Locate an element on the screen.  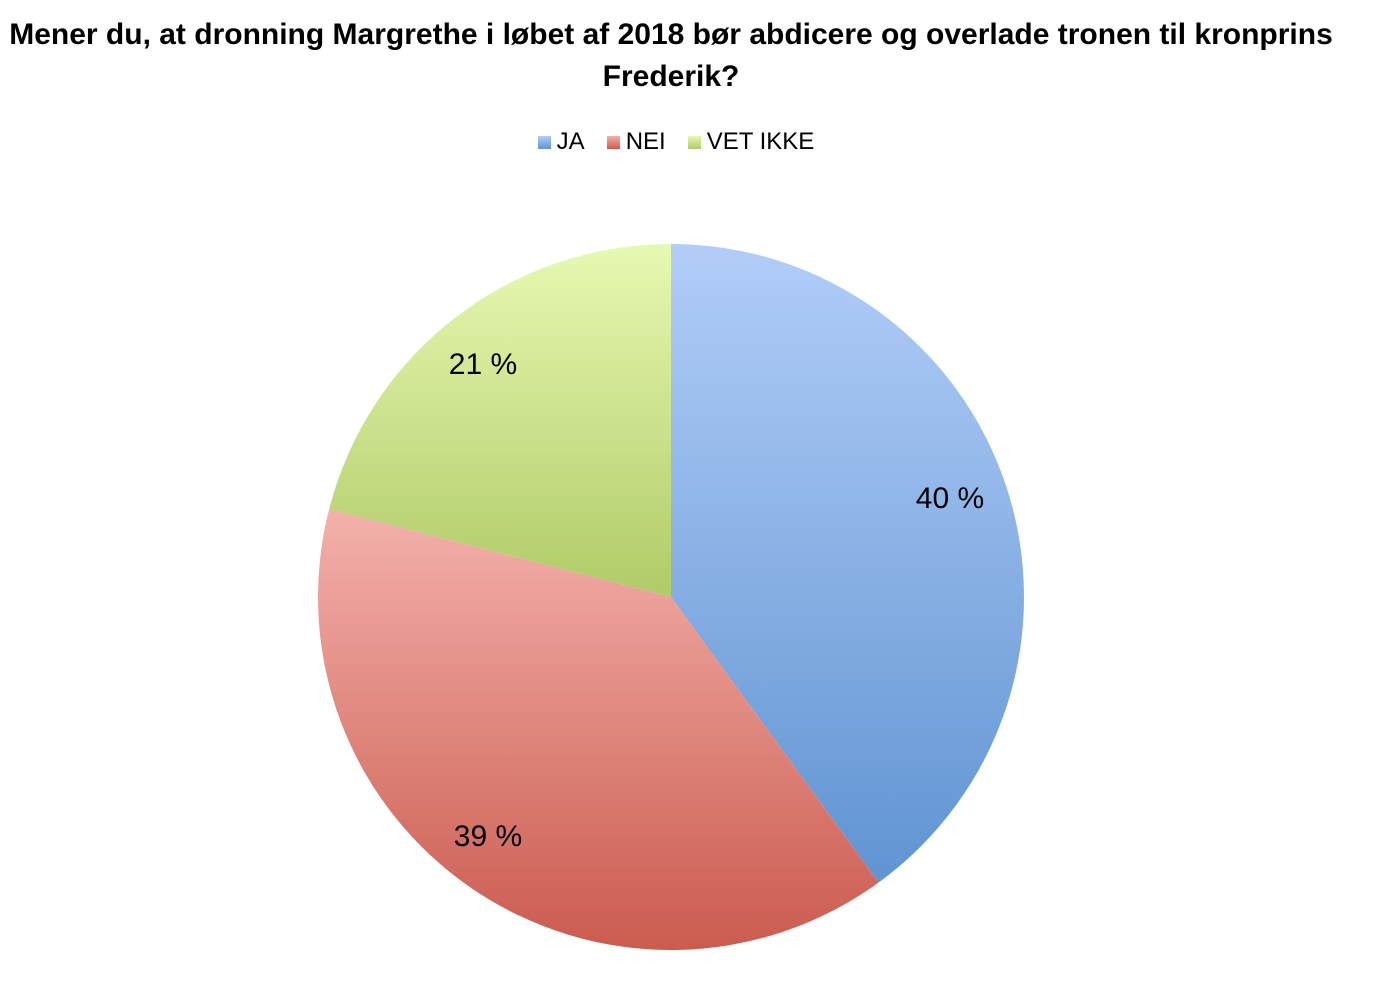
legend-label: VET IKKE is located at coordinates (760, 141).